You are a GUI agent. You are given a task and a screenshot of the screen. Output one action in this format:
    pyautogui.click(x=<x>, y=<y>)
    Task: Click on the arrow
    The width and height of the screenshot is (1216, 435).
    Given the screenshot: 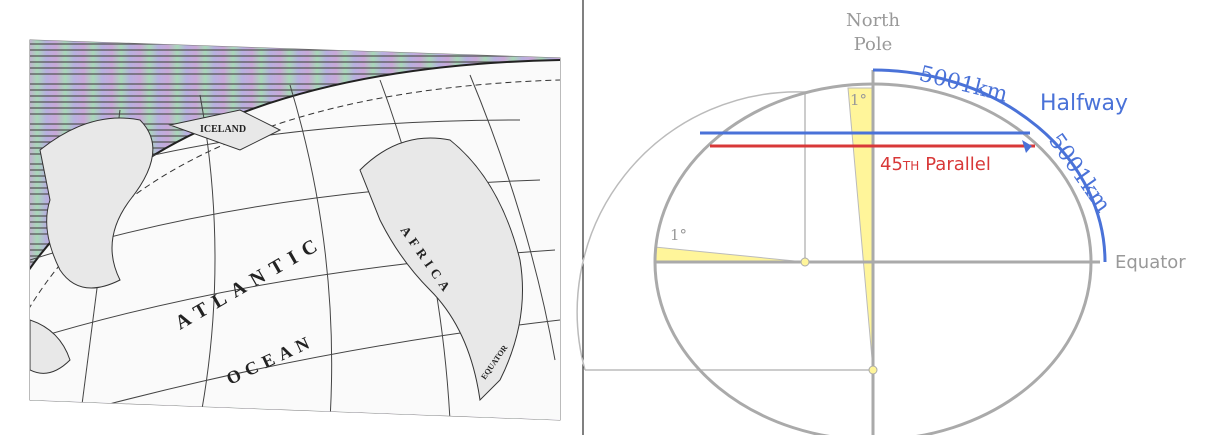 What is the action you would take?
    pyautogui.click(x=1027, y=146)
    